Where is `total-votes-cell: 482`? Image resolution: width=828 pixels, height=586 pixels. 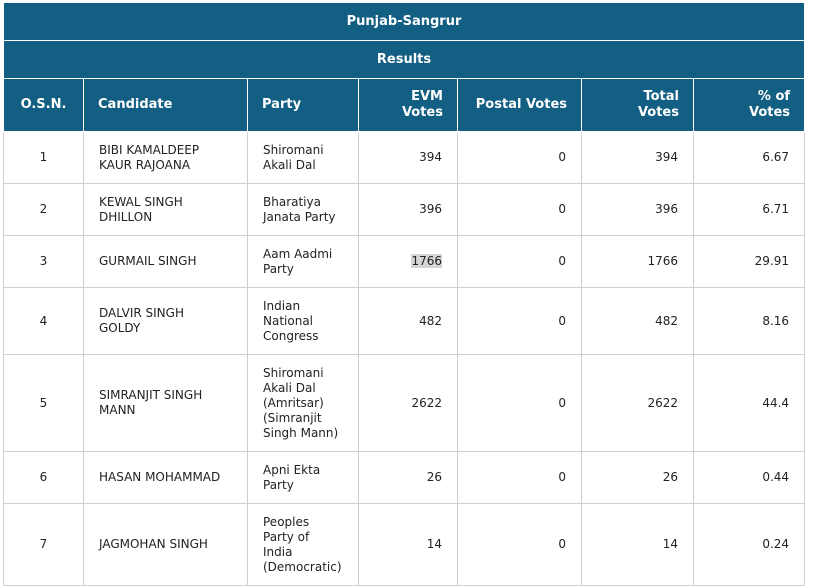 total-votes-cell: 482 is located at coordinates (637, 321).